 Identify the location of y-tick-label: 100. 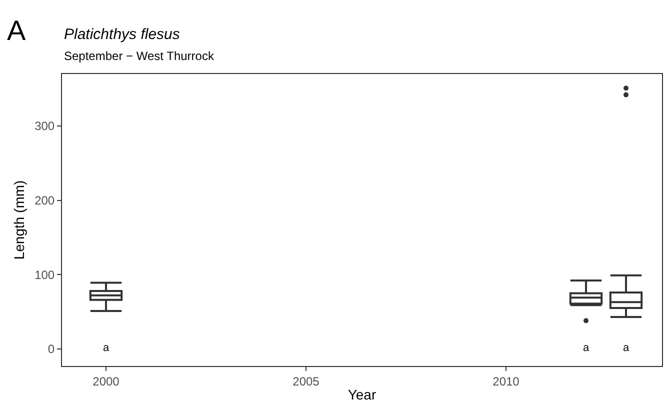
(44, 275).